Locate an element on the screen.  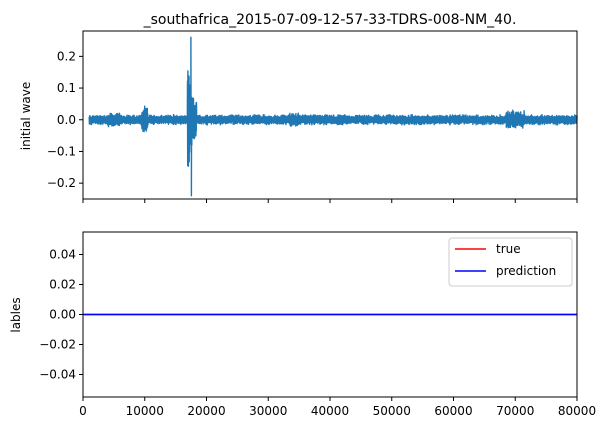
legend: true prediction is located at coordinates (510, 262).